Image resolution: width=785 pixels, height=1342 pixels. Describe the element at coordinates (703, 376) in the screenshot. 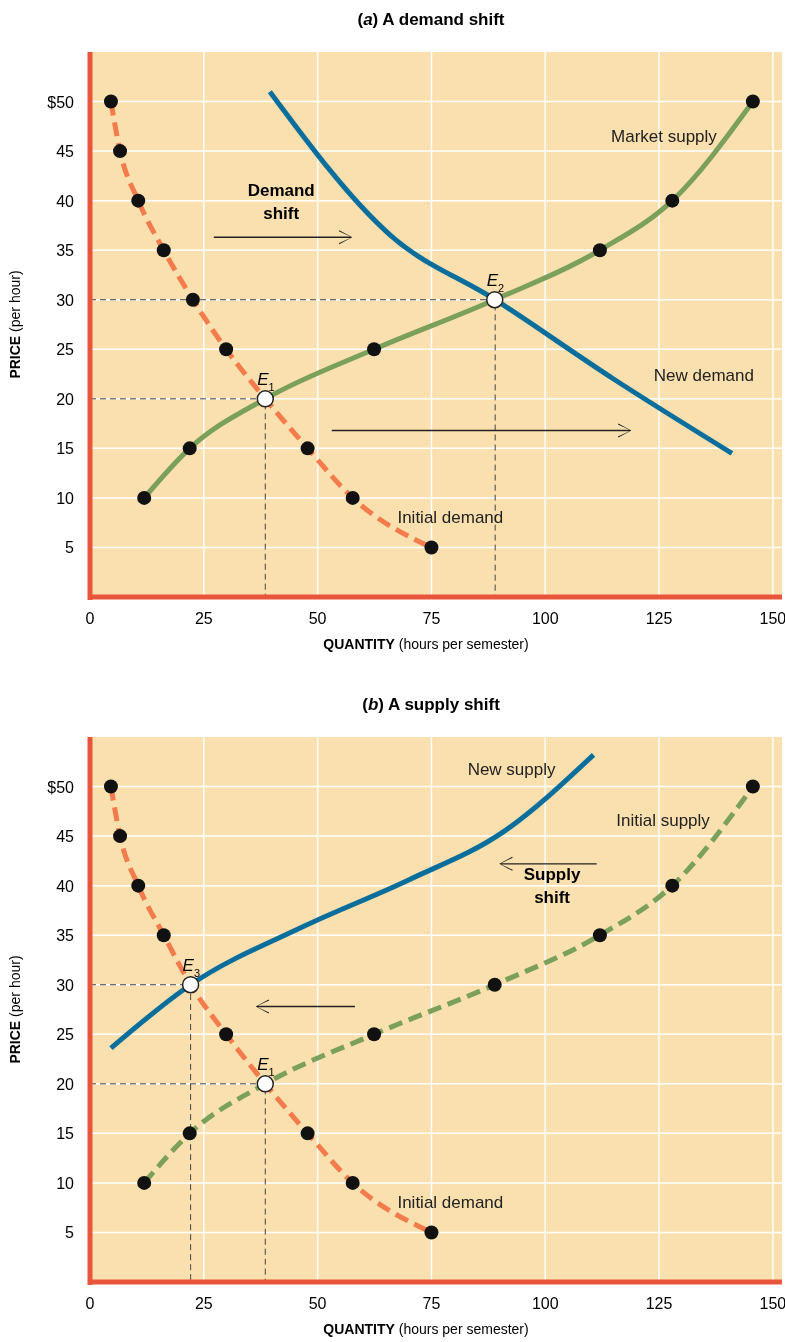

I see `series-label: New demand` at that location.